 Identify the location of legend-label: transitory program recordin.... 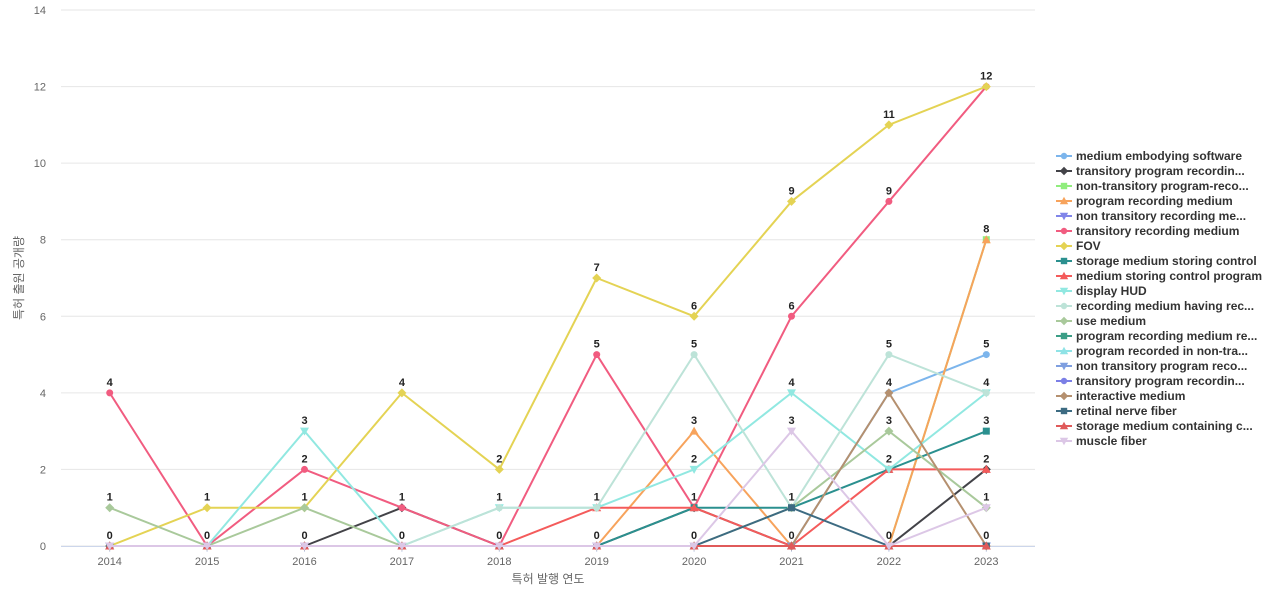
(1160, 171).